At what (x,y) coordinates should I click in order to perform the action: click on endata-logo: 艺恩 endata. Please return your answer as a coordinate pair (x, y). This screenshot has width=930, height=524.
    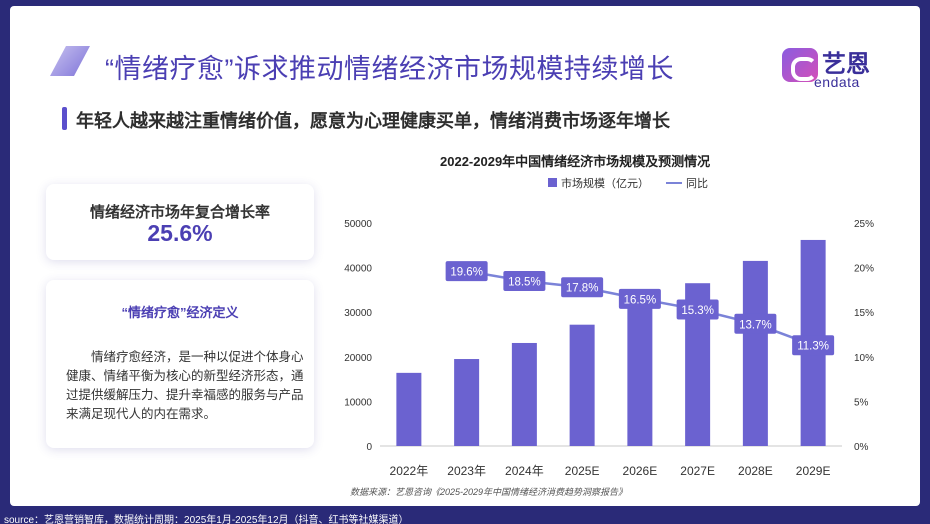
    Looking at the image, I should click on (837, 67).